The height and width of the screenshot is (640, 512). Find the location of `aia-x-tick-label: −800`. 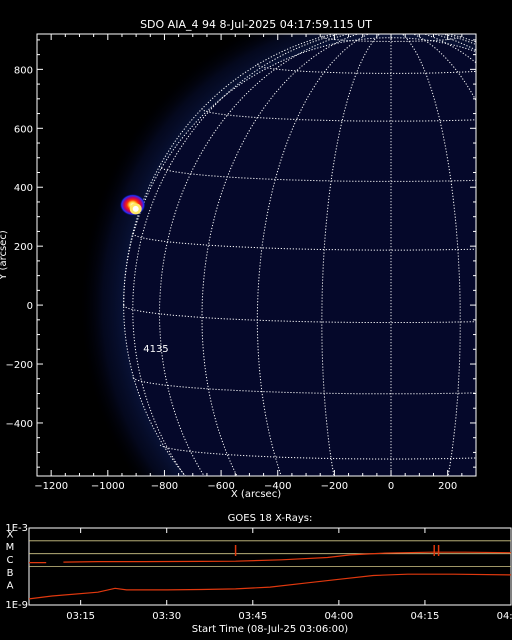

aia-x-tick-label: −800 is located at coordinates (164, 486).